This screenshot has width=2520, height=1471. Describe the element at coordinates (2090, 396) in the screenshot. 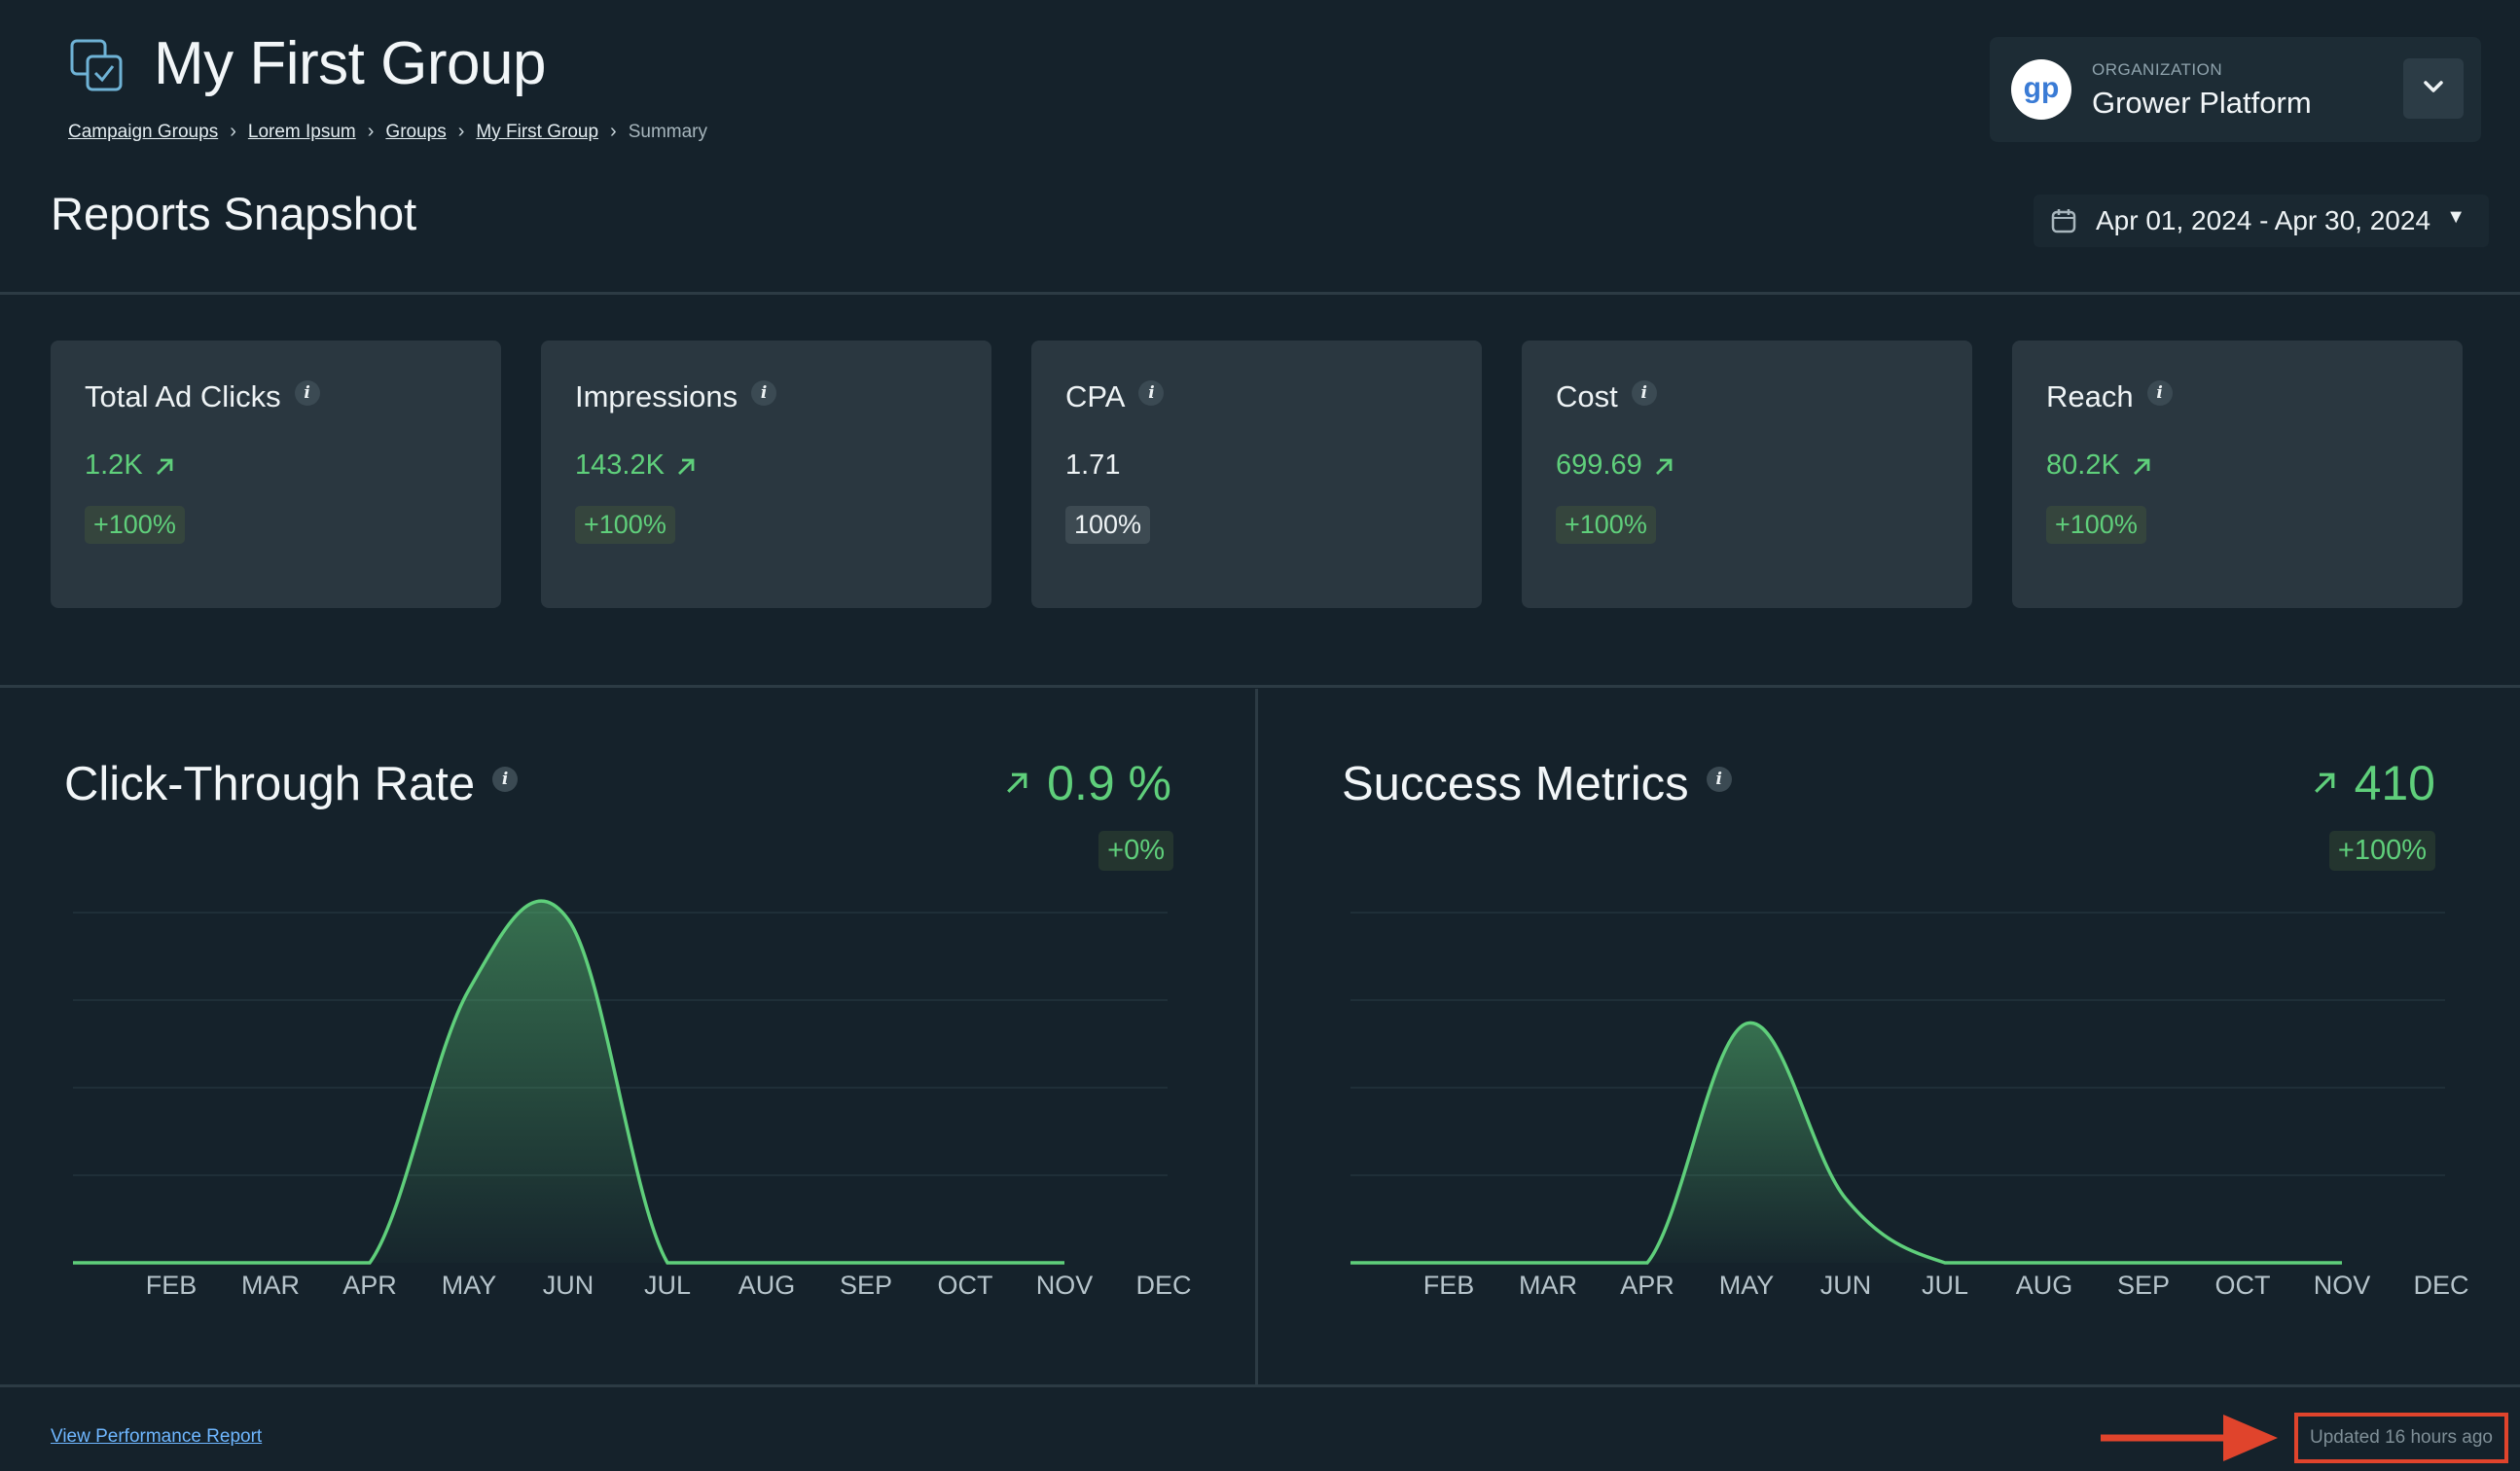

I see `kpi-title: Reach` at that location.